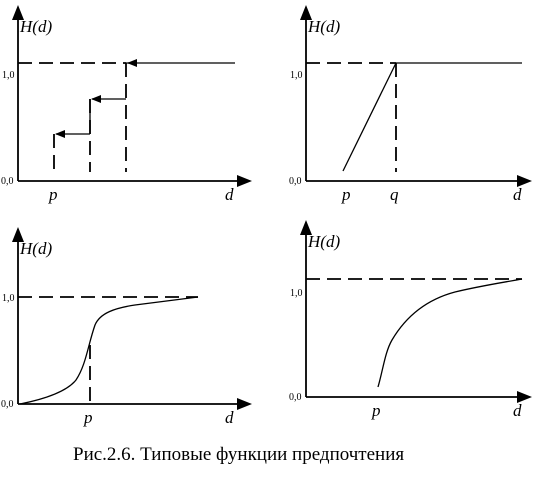  What do you see at coordinates (450, 333) in the screenshot?
I see `concave-curve` at bounding box center [450, 333].